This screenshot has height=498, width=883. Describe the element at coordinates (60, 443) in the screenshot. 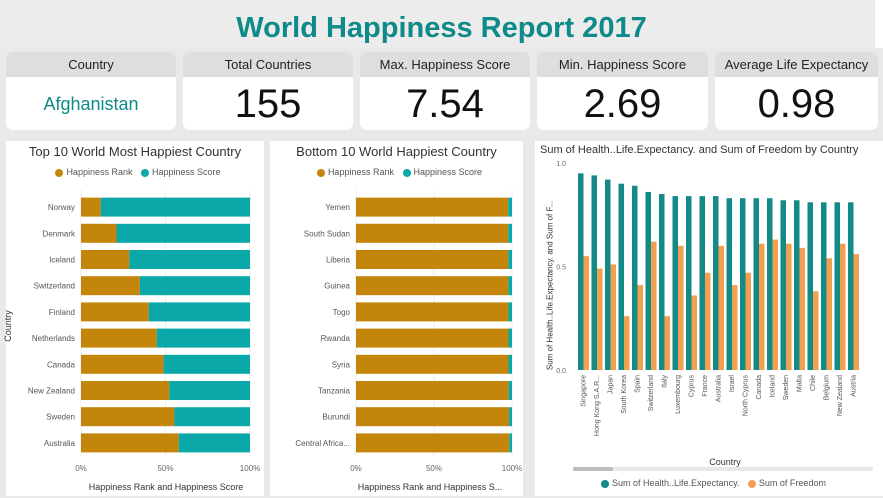

I see `top10-category-label: Australia` at that location.